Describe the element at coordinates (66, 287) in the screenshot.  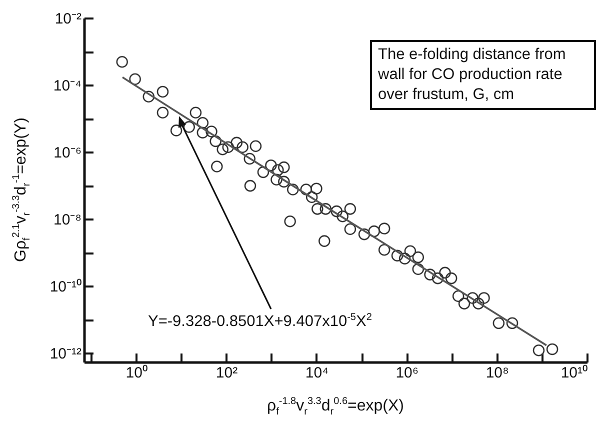
I see `y-tick-label: 10⁻¹⁰` at that location.